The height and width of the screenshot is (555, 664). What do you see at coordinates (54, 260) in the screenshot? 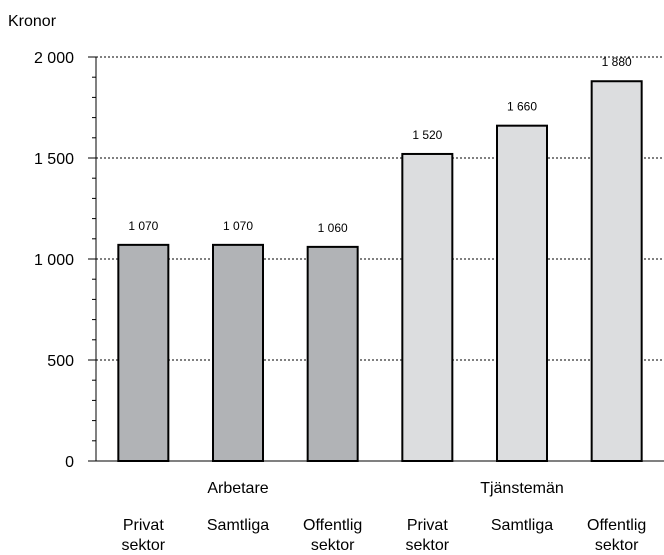
I see `y-tick-label: 1 000` at bounding box center [54, 260].